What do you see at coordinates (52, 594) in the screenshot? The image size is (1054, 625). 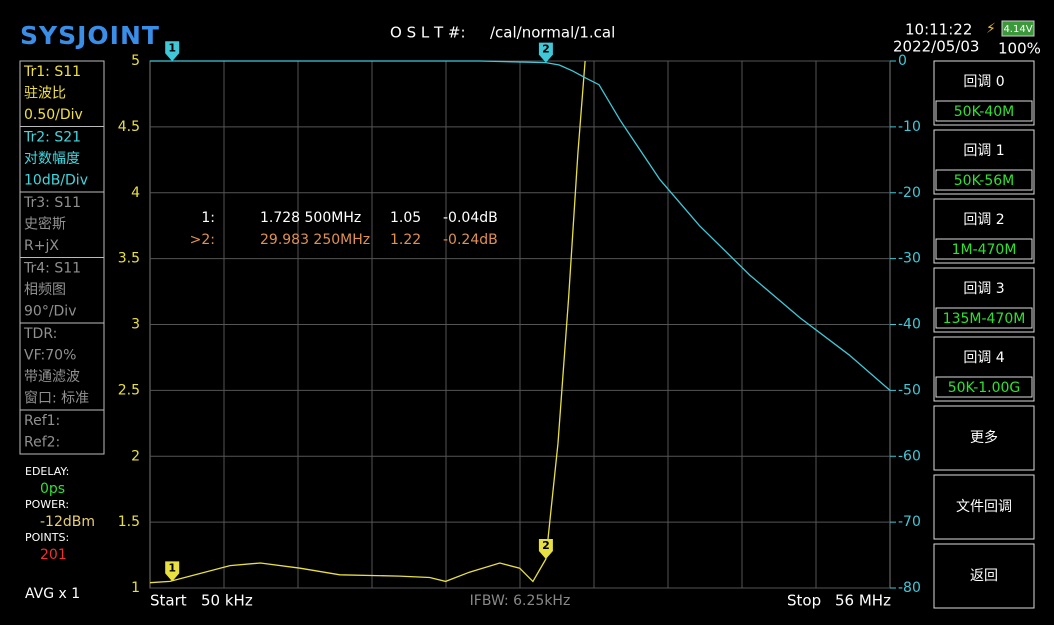 I see `avg: AVG x 1` at bounding box center [52, 594].